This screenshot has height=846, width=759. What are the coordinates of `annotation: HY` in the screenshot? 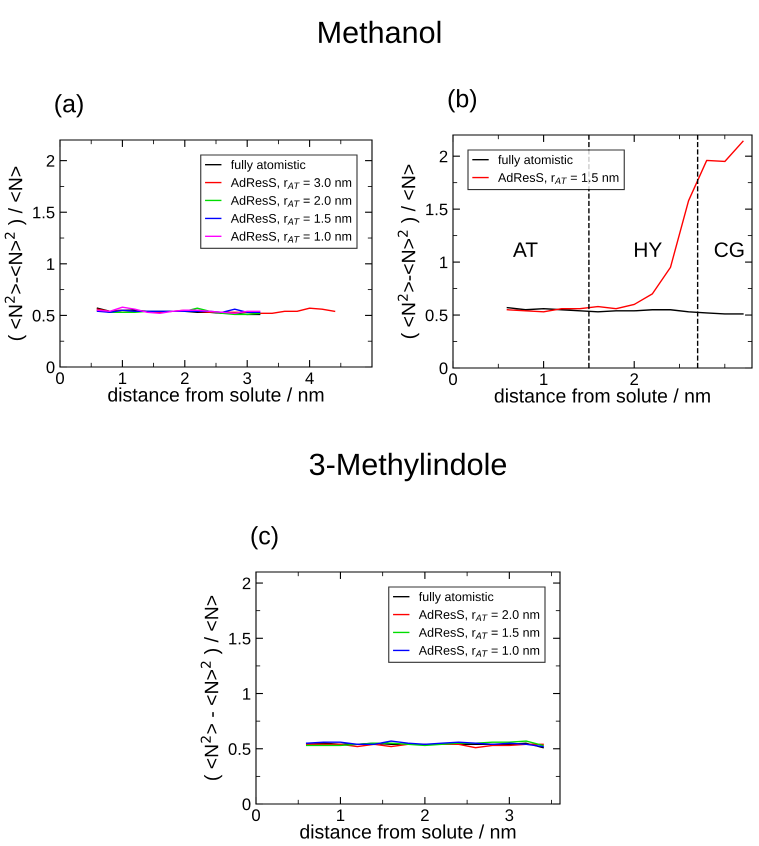 It's located at (648, 249).